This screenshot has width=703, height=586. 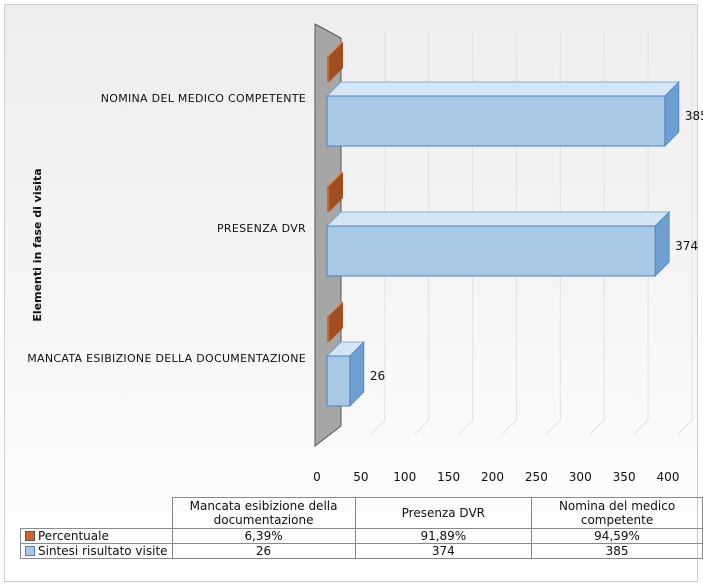 I want to click on table-row: Percentuale 6,39% 91,89% 94,59%, so click(x=361, y=536).